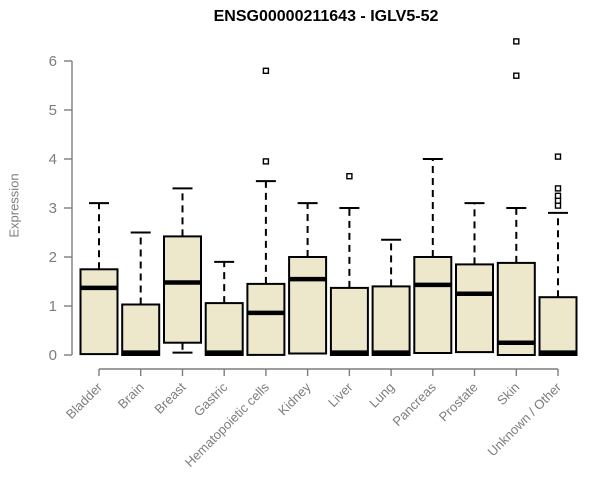 The height and width of the screenshot is (500, 600). What do you see at coordinates (458, 402) in the screenshot?
I see `x-category-label: Prostate` at bounding box center [458, 402].